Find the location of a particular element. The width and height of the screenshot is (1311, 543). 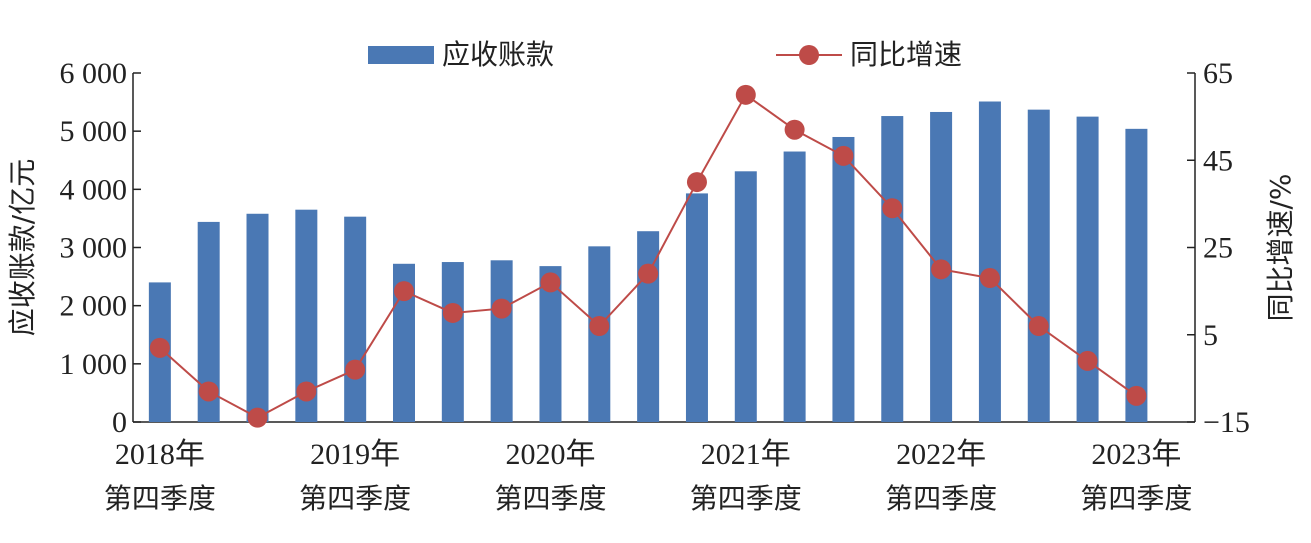

y-right-tick-label: 5 is located at coordinates (1210, 335).